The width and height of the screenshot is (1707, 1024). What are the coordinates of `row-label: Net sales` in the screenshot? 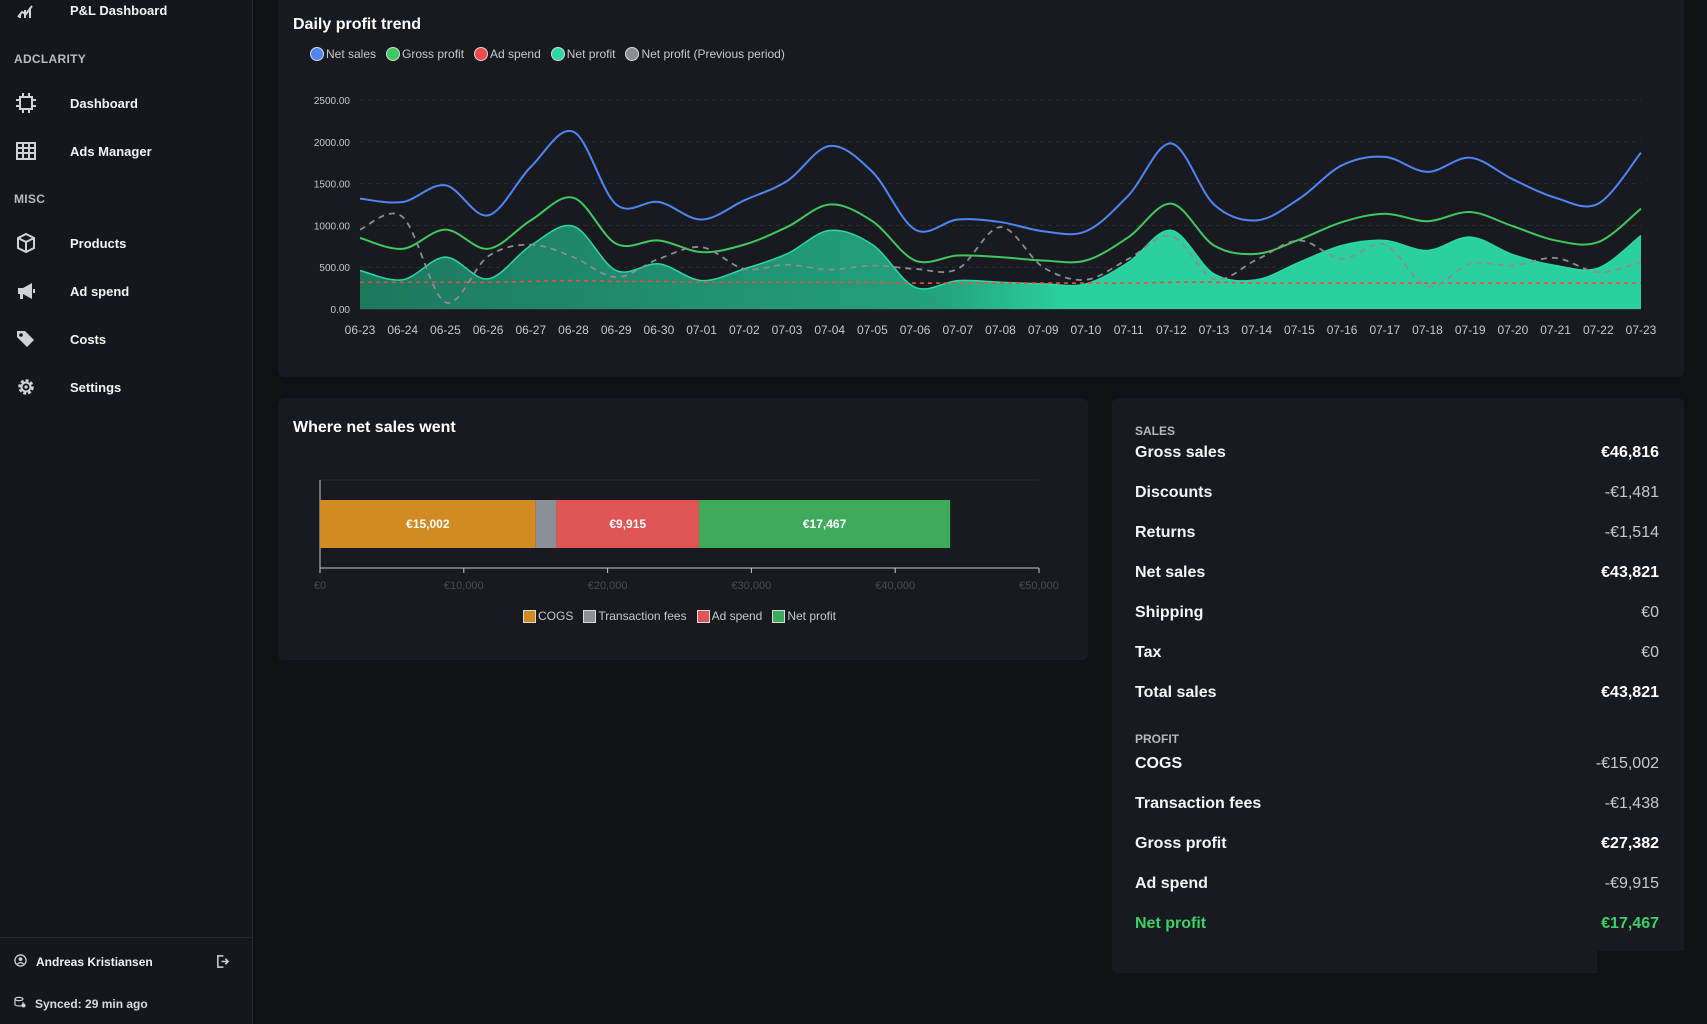 It's located at (1170, 572).